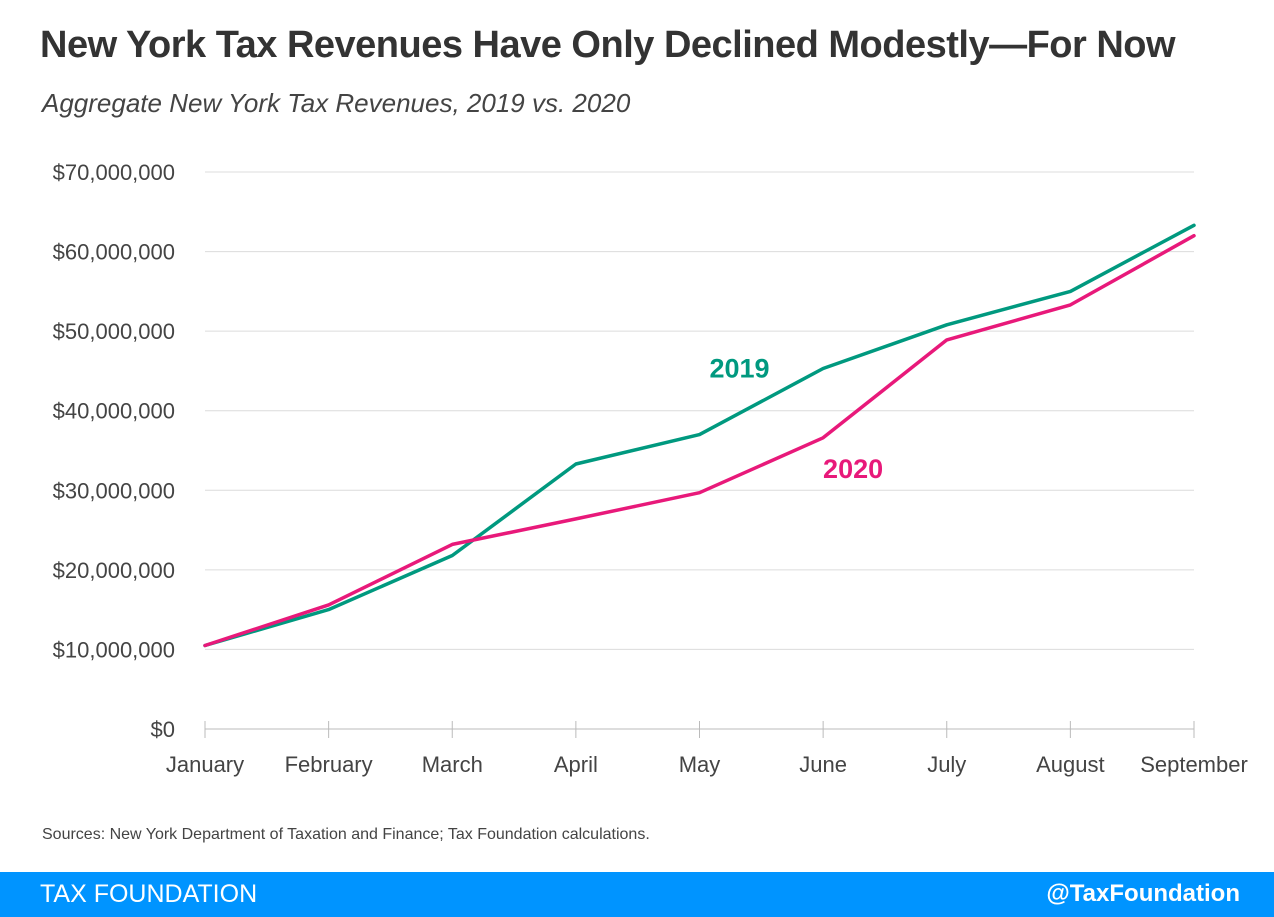  I want to click on y-tick-label: $10,000,000, so click(114, 649).